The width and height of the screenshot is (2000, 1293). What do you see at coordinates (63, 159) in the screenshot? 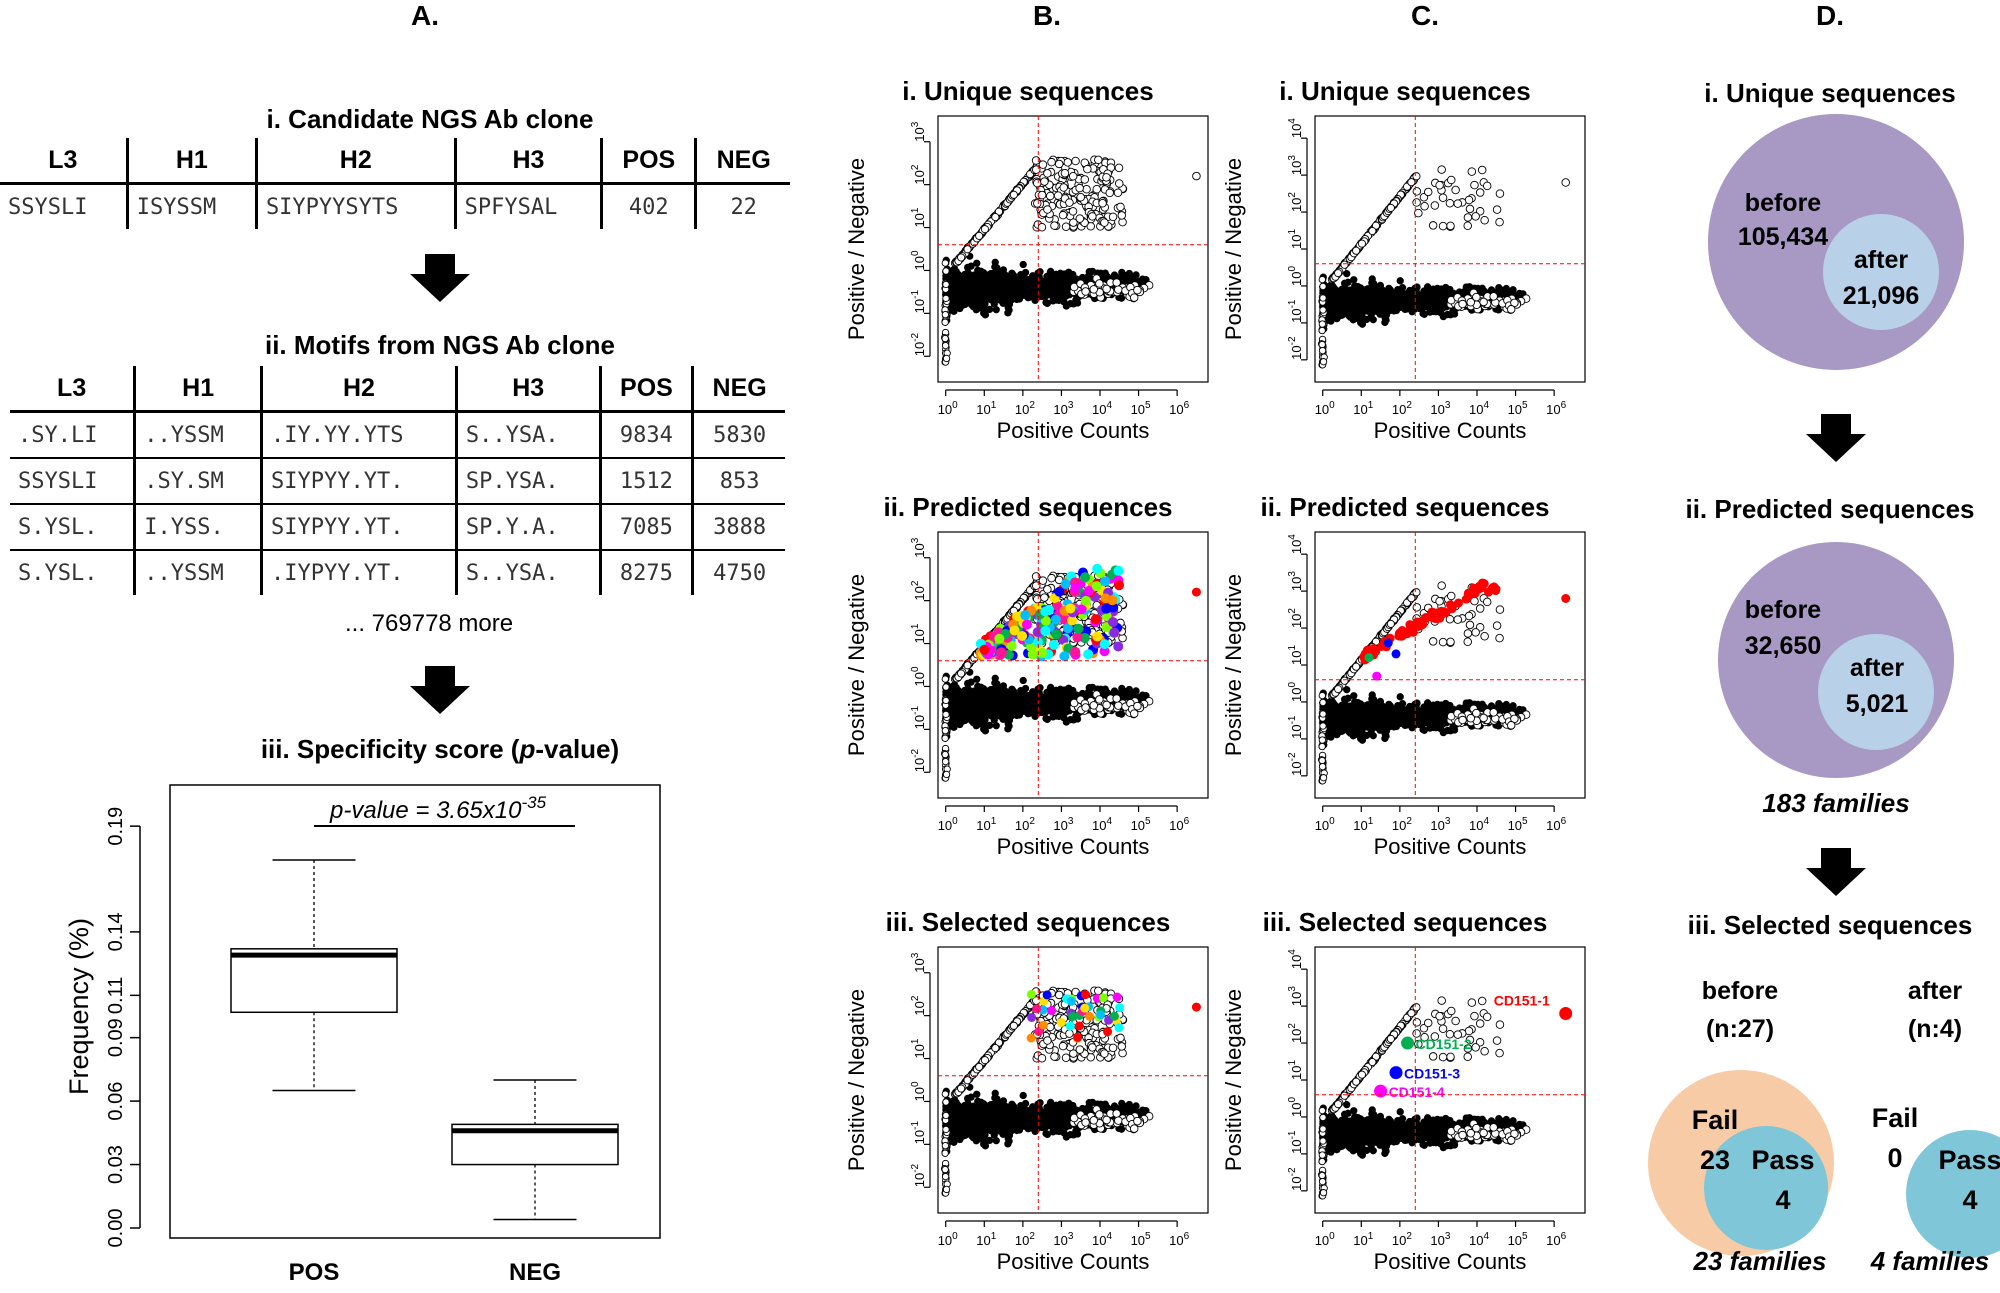
I see `panel_a-table1-header-l3: L3` at bounding box center [63, 159].